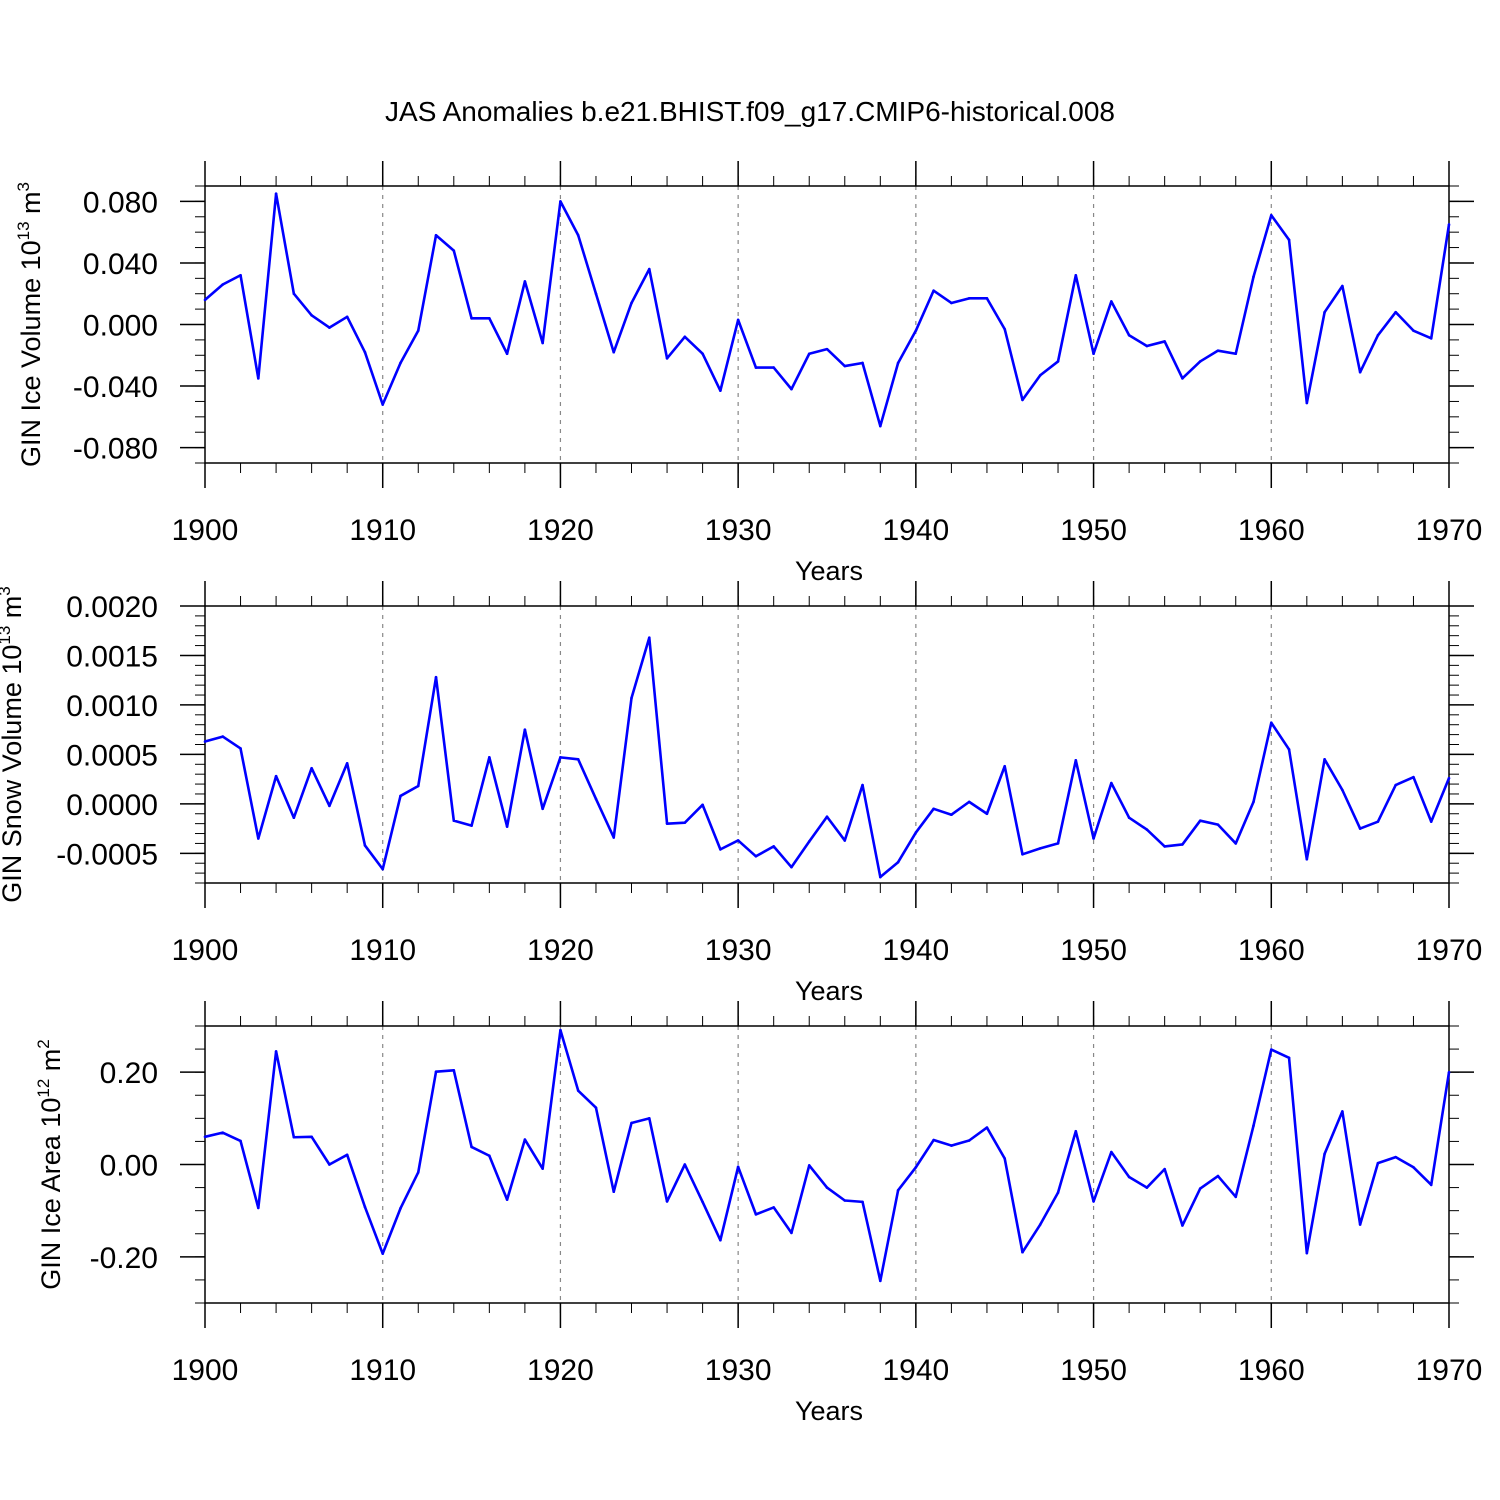 The width and height of the screenshot is (1500, 1500). What do you see at coordinates (107, 854) in the screenshot?
I see `y-tick-label: -0.0005` at bounding box center [107, 854].